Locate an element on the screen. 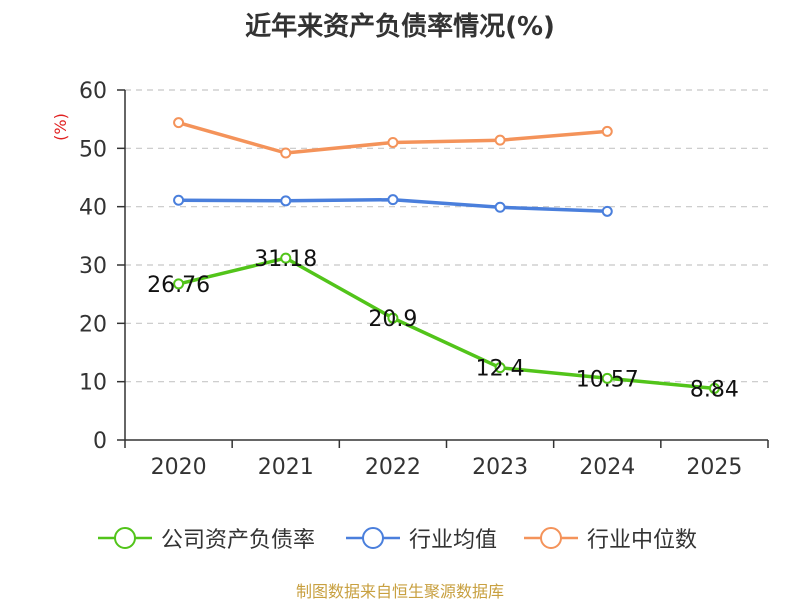  x-tick-label: 2021 is located at coordinates (286, 467).